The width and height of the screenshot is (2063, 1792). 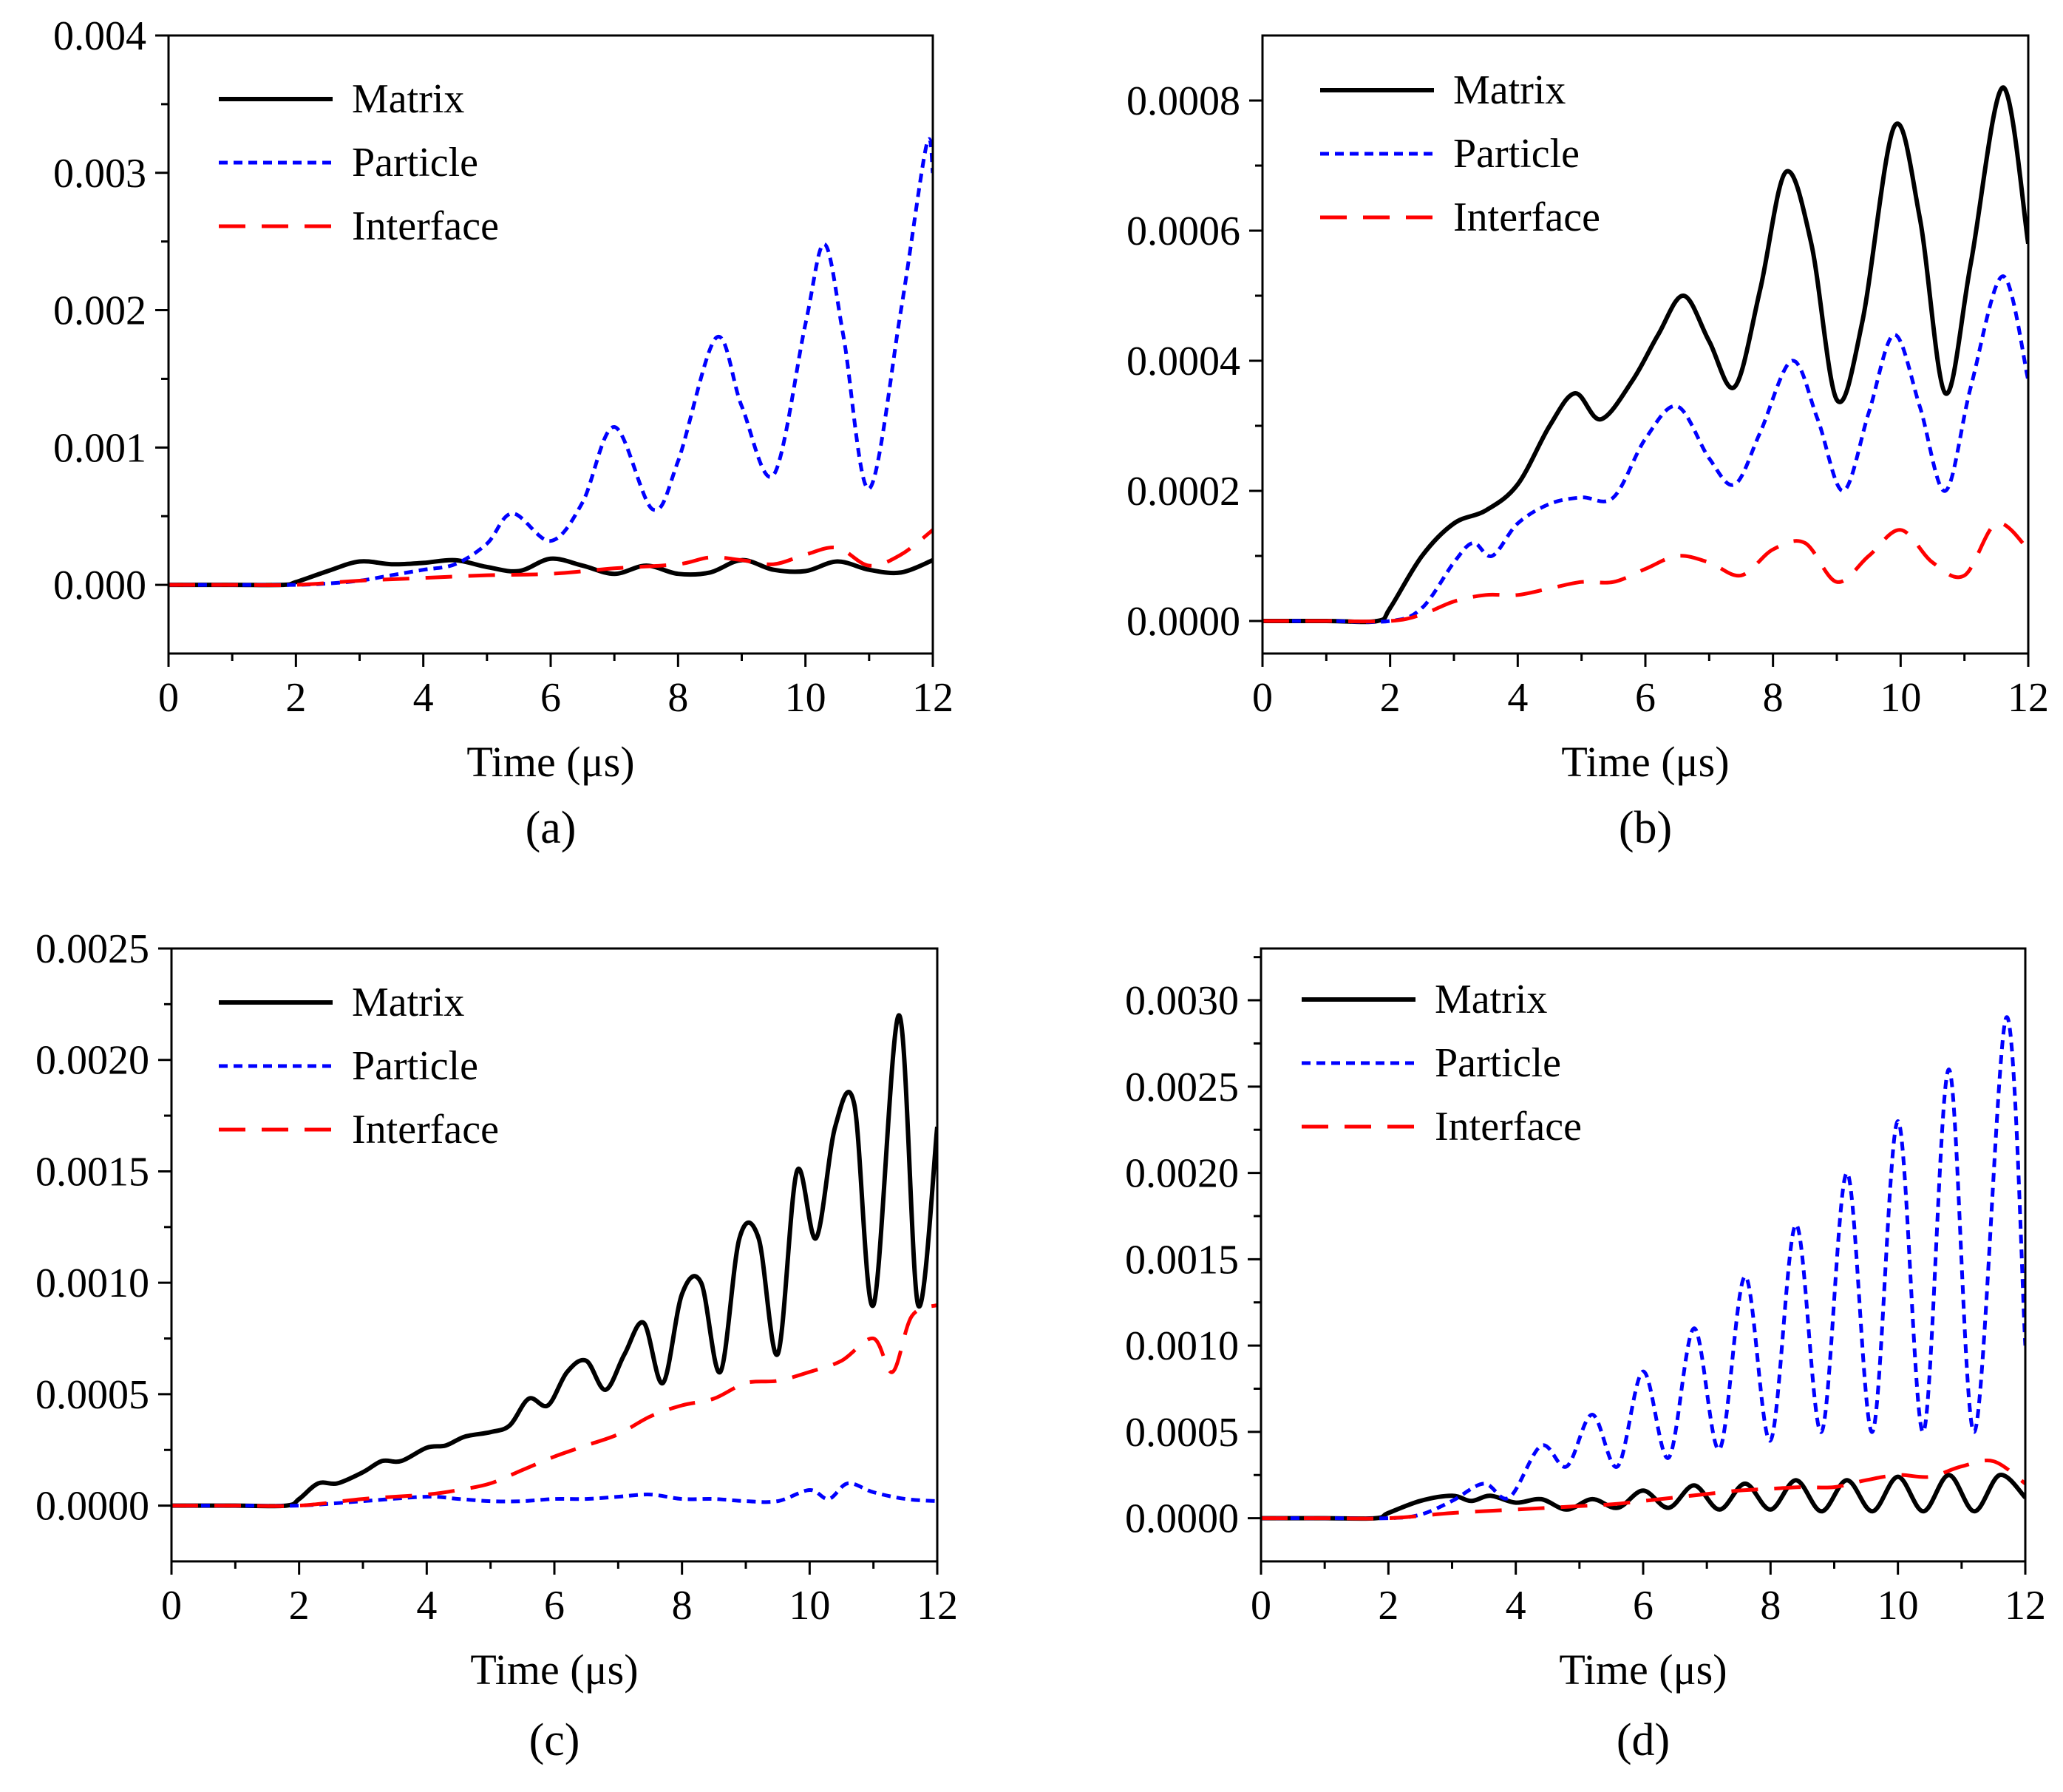 I want to click on y-tick-label: 0.0030, so click(x=1182, y=1001).